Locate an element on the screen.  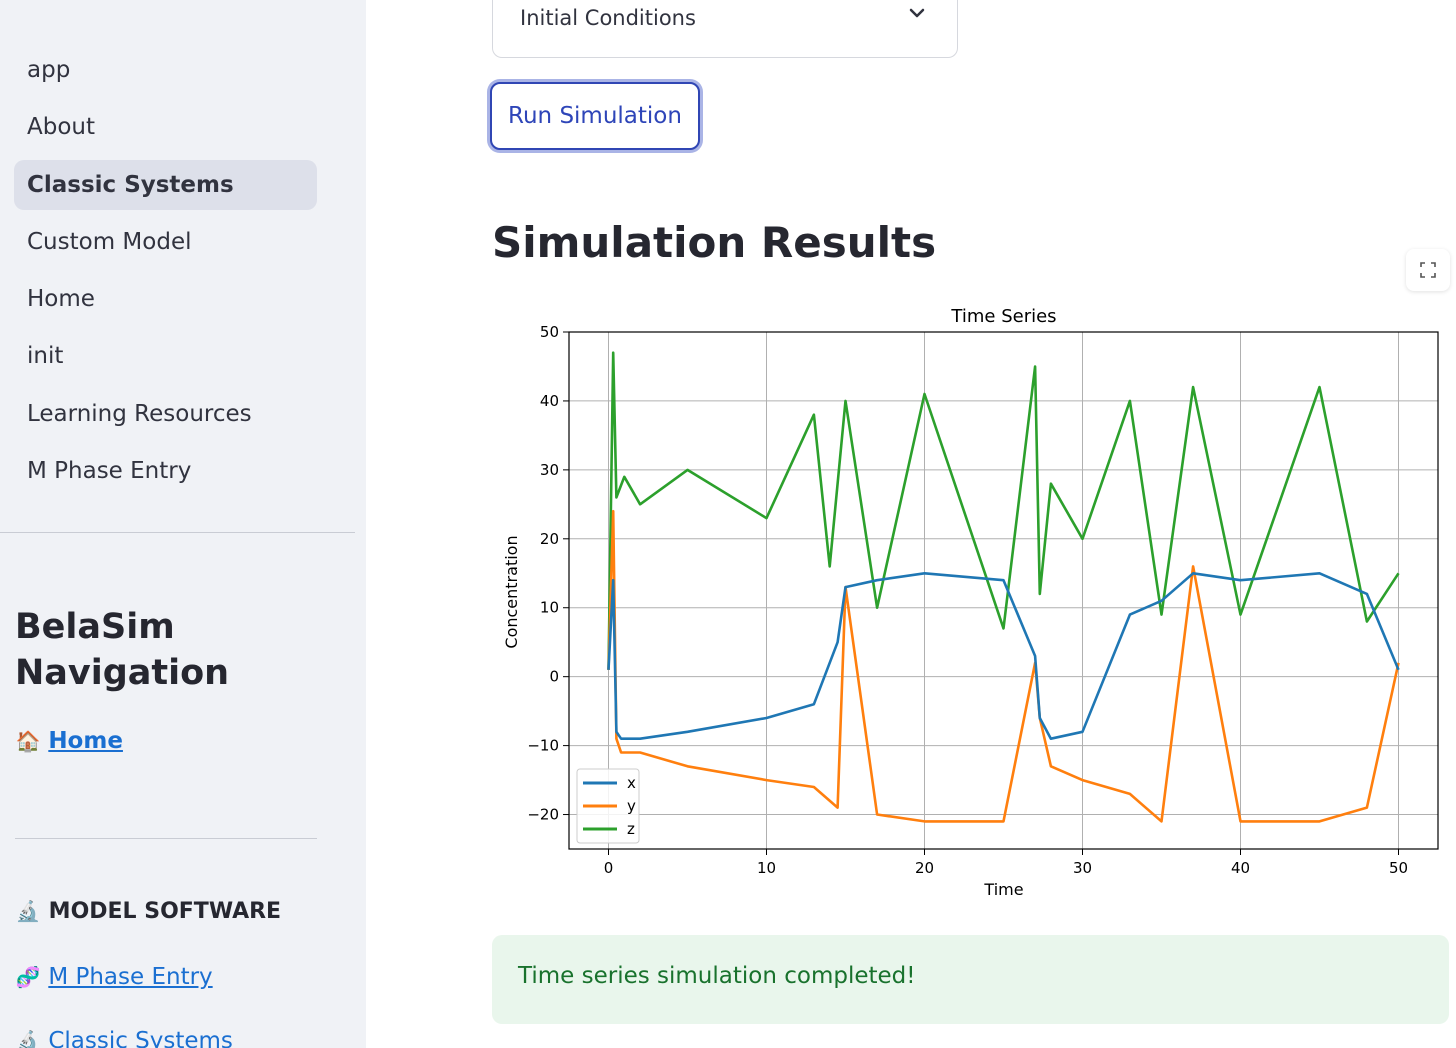
y-tick-label: −20 is located at coordinates (543, 815).